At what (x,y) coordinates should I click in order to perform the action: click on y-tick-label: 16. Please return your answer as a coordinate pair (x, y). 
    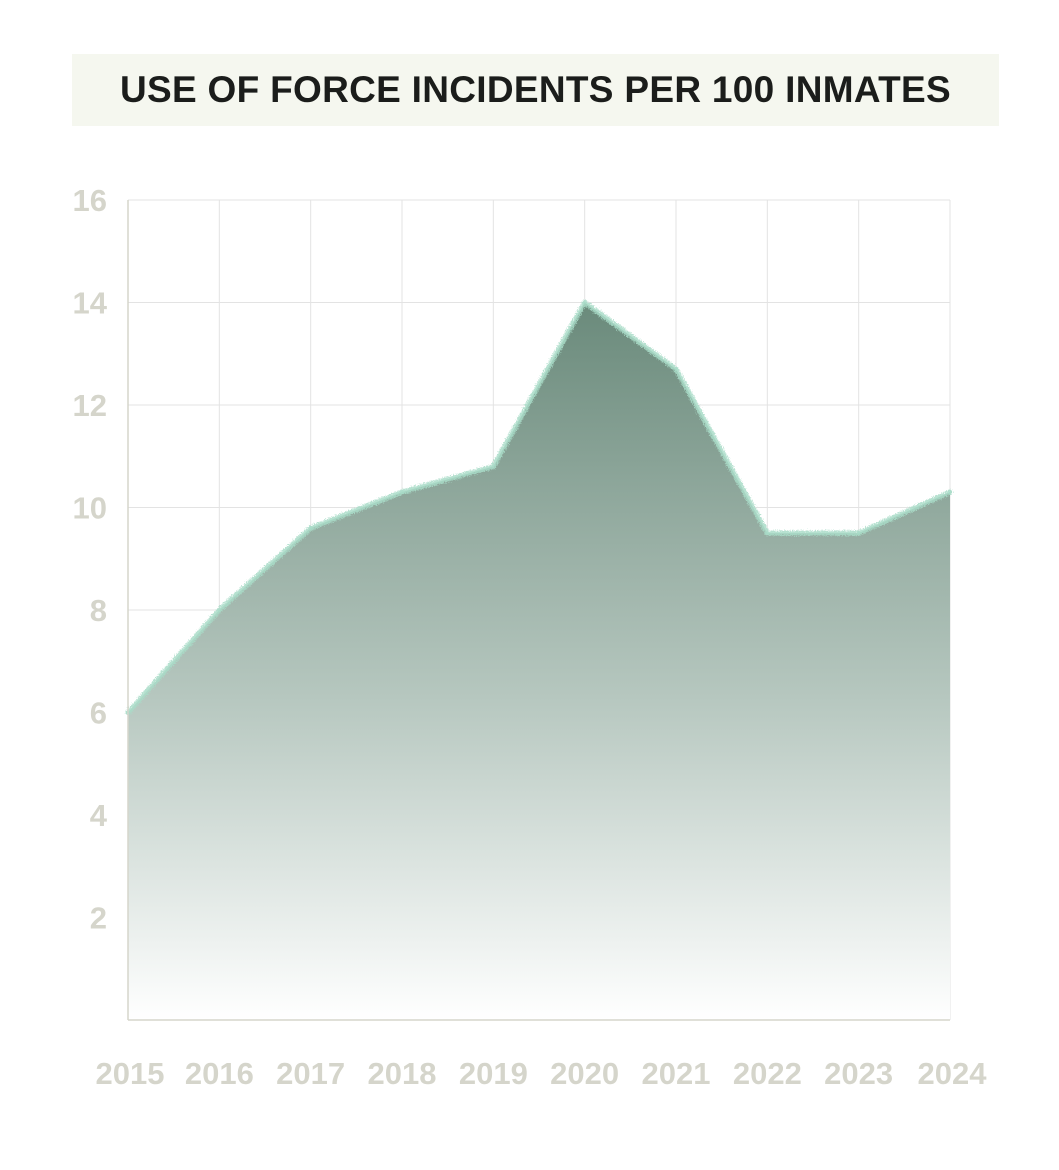
    Looking at the image, I should click on (90, 200).